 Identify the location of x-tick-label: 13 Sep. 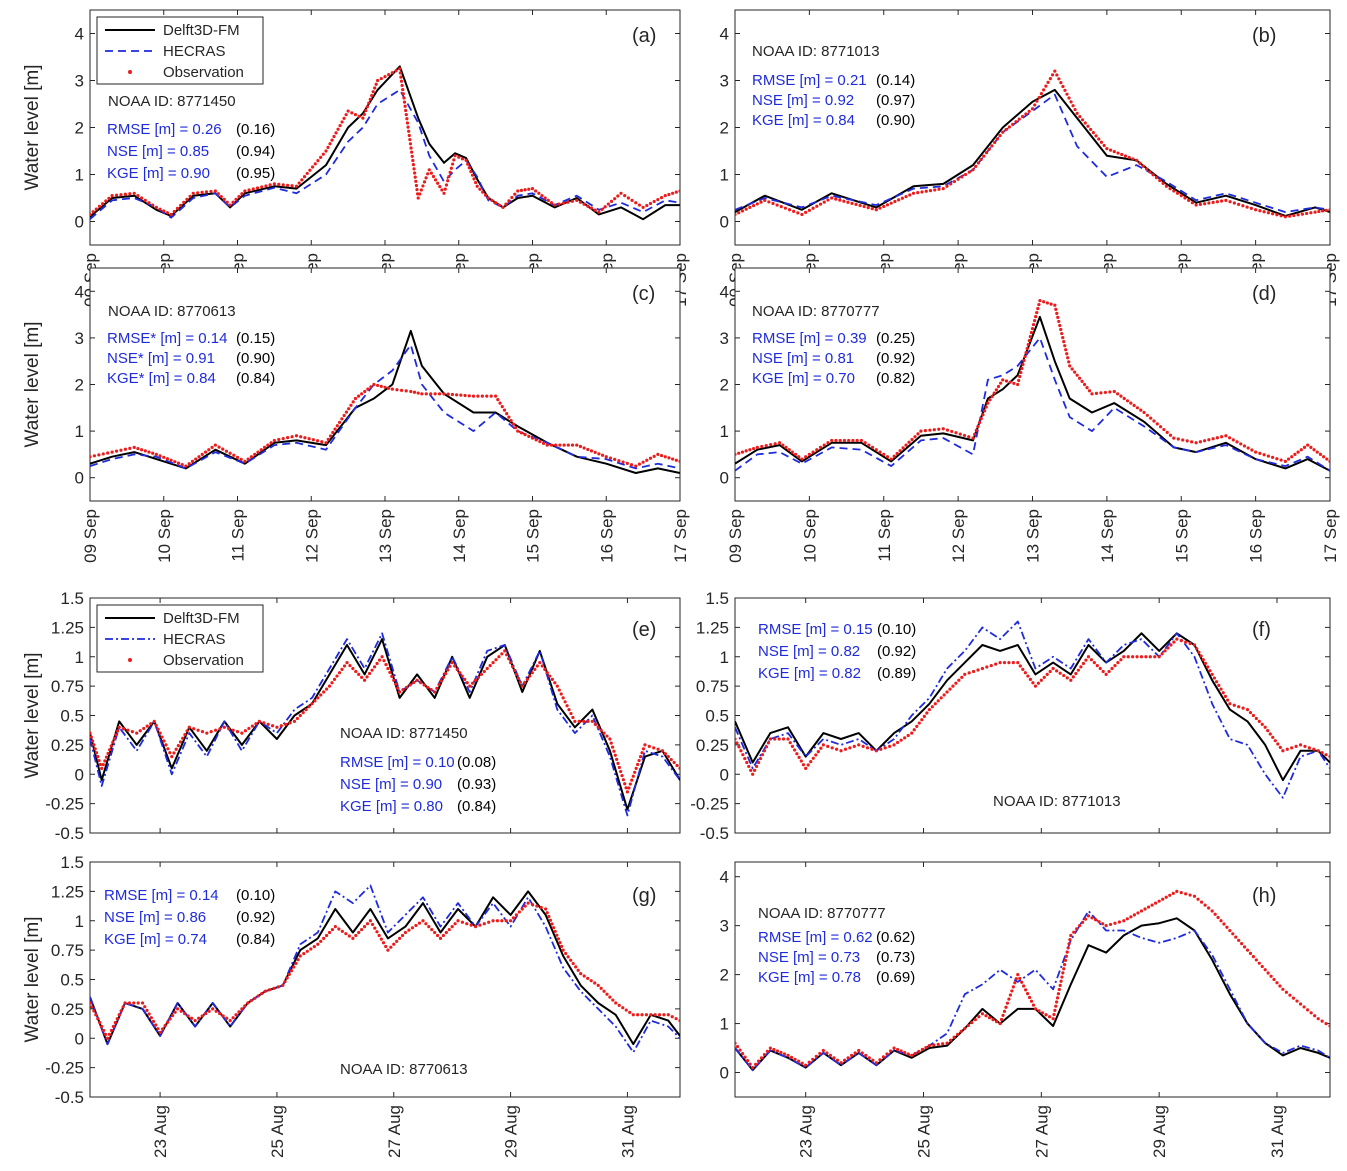
(385, 536).